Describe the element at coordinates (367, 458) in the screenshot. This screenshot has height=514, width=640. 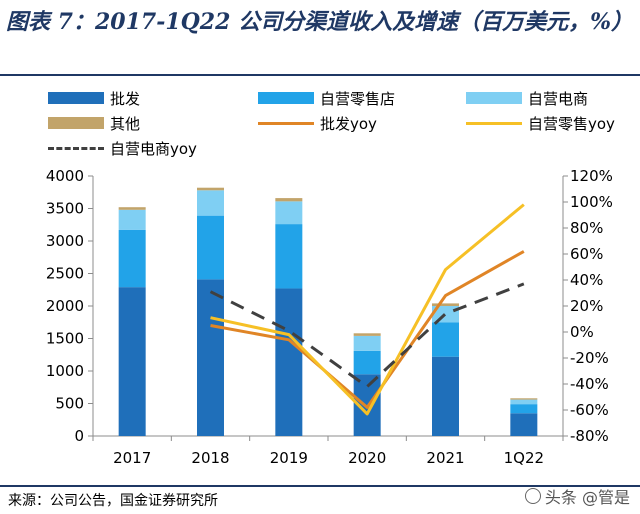
I see `x-tick-label: 2020` at that location.